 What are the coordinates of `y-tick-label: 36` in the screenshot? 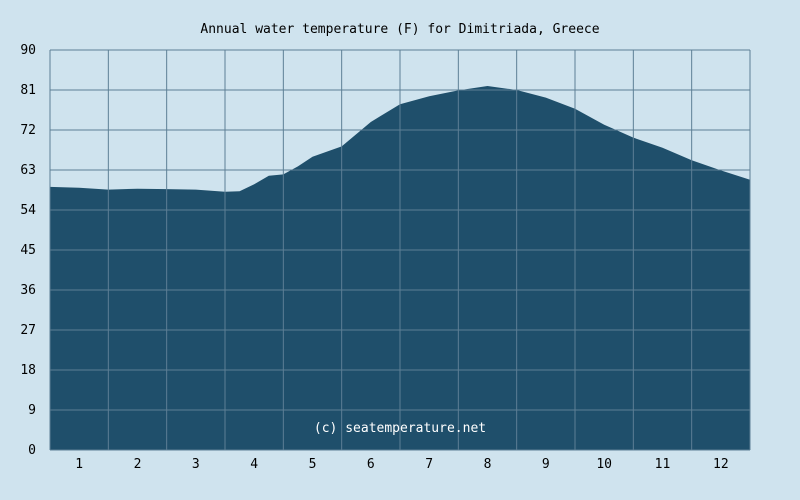 It's located at (28, 290).